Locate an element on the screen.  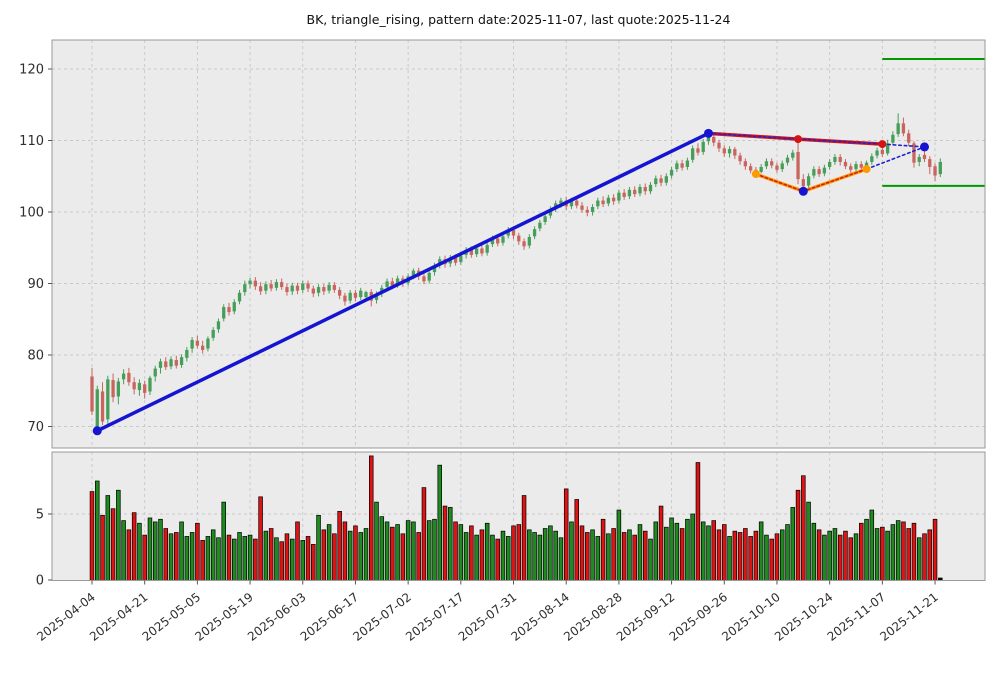
y-tick-label: 120 is located at coordinates (31, 70).